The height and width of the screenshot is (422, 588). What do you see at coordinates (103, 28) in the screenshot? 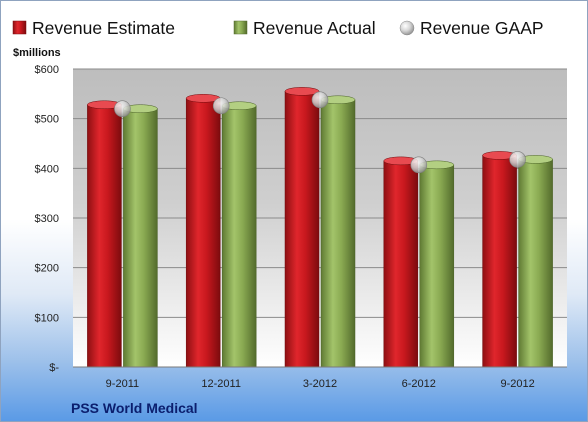
I see `legend-label-estimate: Revenue Estimate` at bounding box center [103, 28].